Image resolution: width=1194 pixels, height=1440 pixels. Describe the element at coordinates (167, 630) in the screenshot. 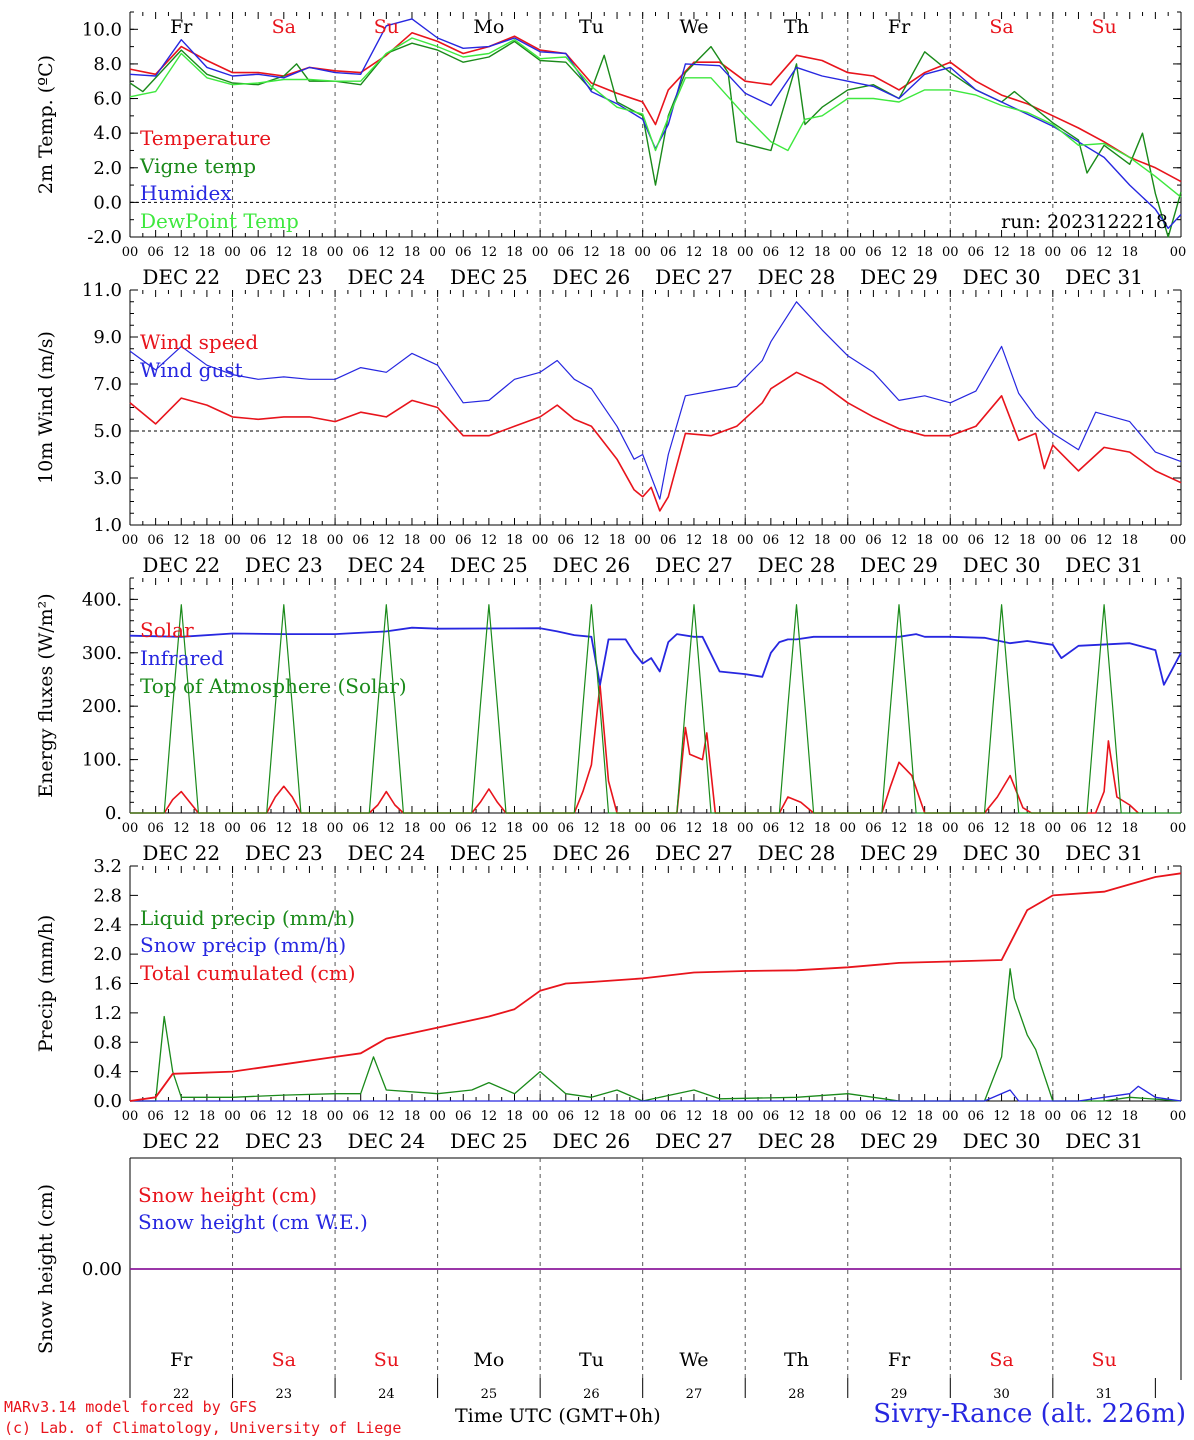

I see `legend-entry: Solar` at that location.